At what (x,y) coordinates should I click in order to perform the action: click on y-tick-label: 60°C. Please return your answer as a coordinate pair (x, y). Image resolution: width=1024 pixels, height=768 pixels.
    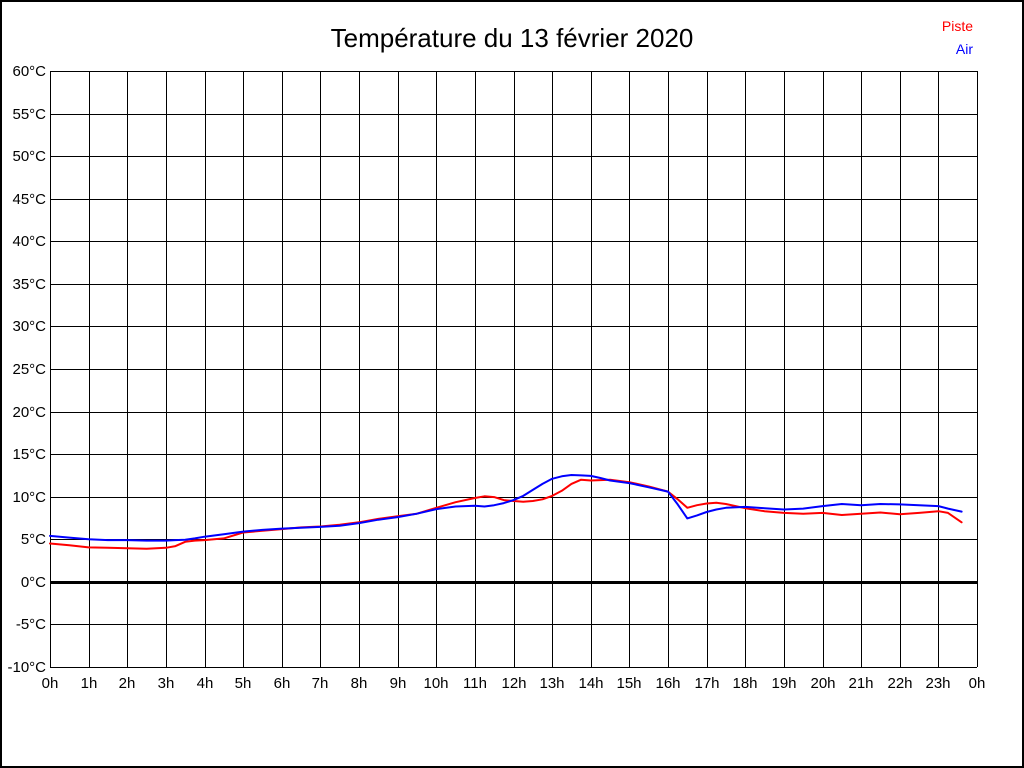
    Looking at the image, I should click on (29, 71).